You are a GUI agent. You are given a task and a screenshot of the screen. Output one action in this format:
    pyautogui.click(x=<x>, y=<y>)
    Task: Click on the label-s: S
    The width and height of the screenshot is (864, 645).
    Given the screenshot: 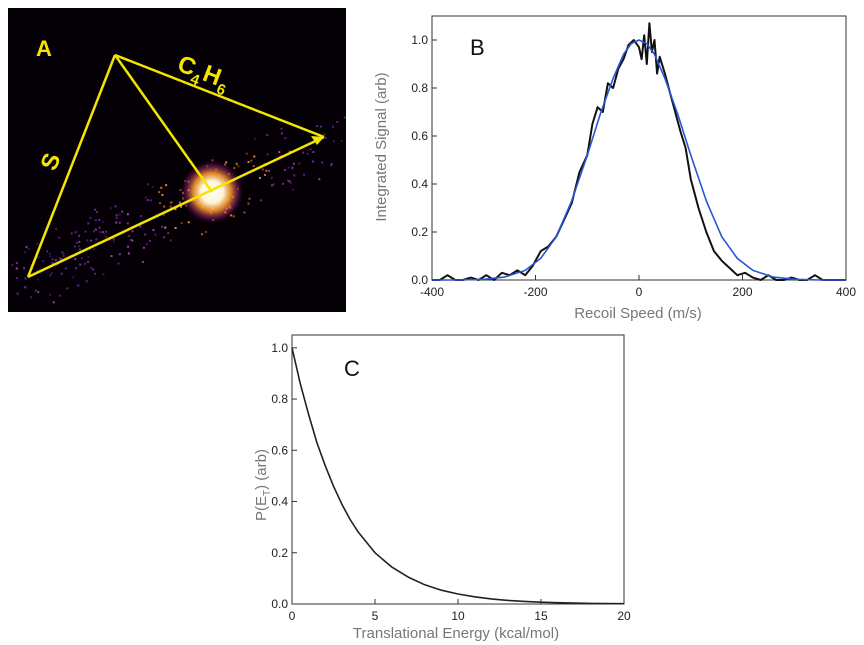 What is the action you would take?
    pyautogui.click(x=51, y=161)
    